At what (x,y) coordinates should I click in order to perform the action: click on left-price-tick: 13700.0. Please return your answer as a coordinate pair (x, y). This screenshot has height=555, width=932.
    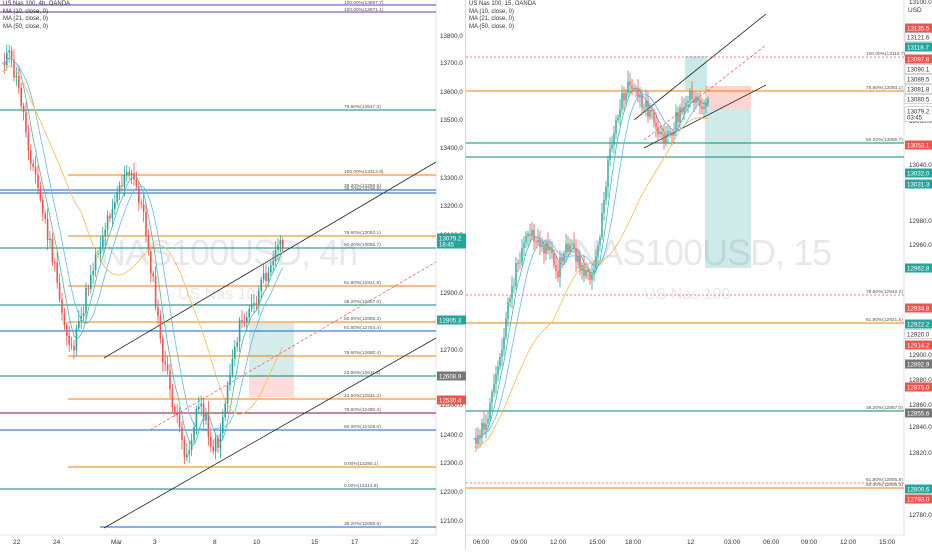
    Looking at the image, I should click on (451, 63).